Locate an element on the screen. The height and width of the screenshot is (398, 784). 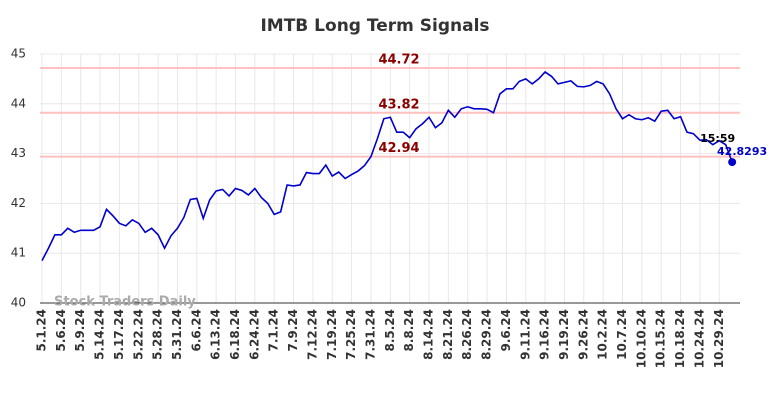
y-tick-label: 43 is located at coordinates (18, 153).